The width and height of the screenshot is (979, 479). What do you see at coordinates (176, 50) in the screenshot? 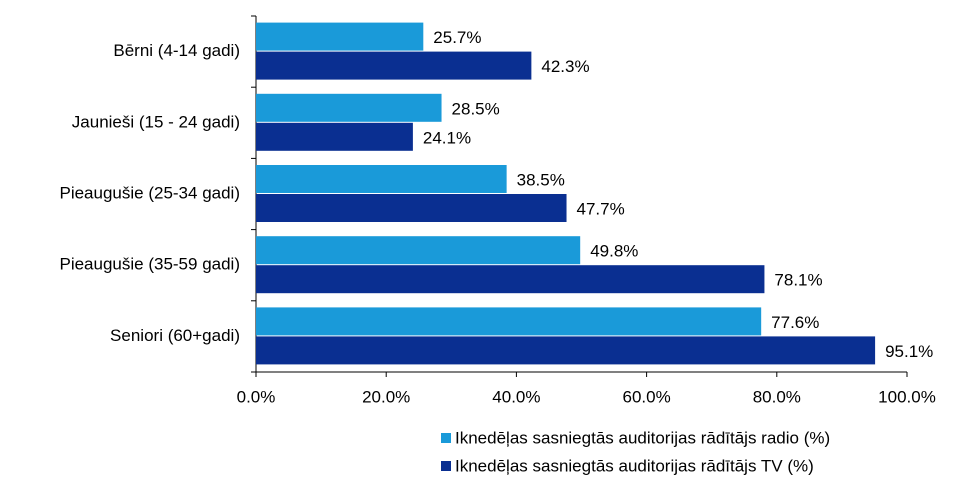
I see `y-tick-label: Bērni (4-14 gadi)` at bounding box center [176, 50].